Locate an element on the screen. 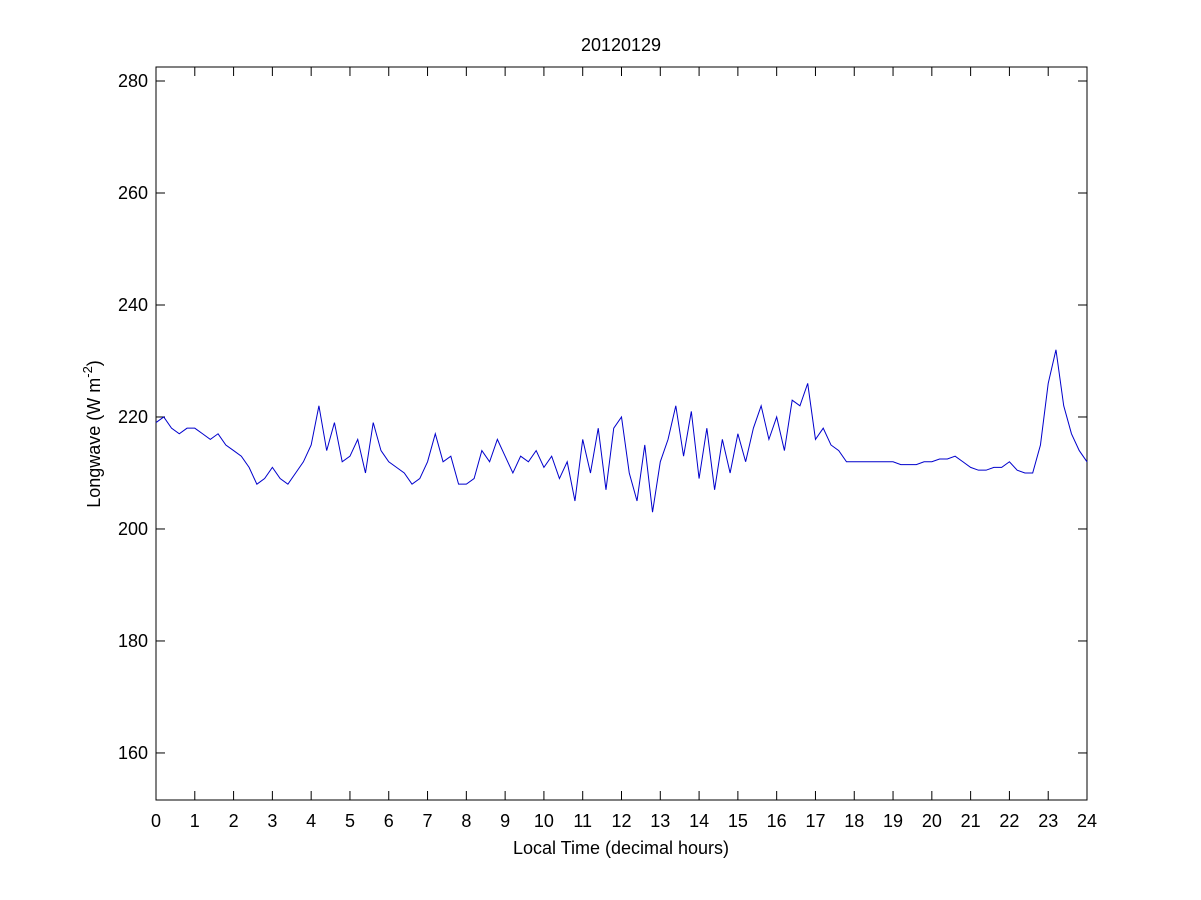 This screenshot has height=900, width=1201. y-tick-label: 280 is located at coordinates (133, 81).